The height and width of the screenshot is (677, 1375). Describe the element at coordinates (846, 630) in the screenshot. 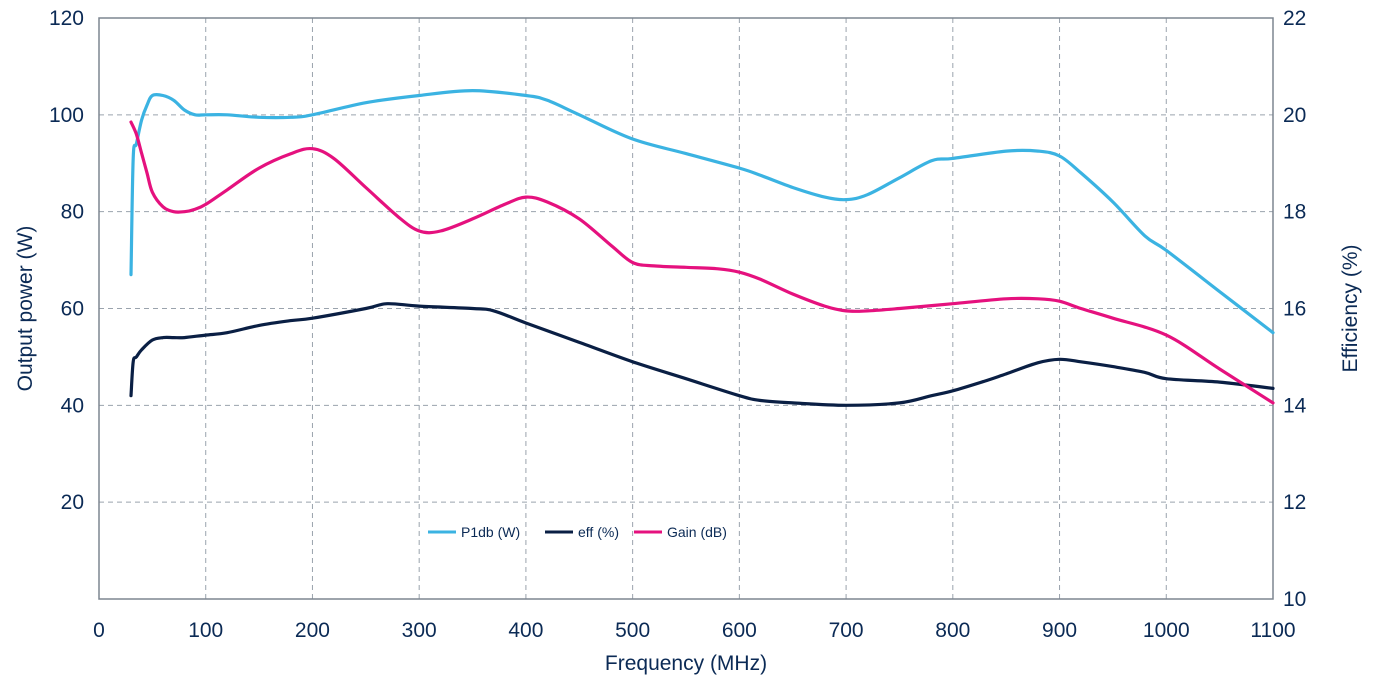

I see `x-tick-label: 700` at that location.